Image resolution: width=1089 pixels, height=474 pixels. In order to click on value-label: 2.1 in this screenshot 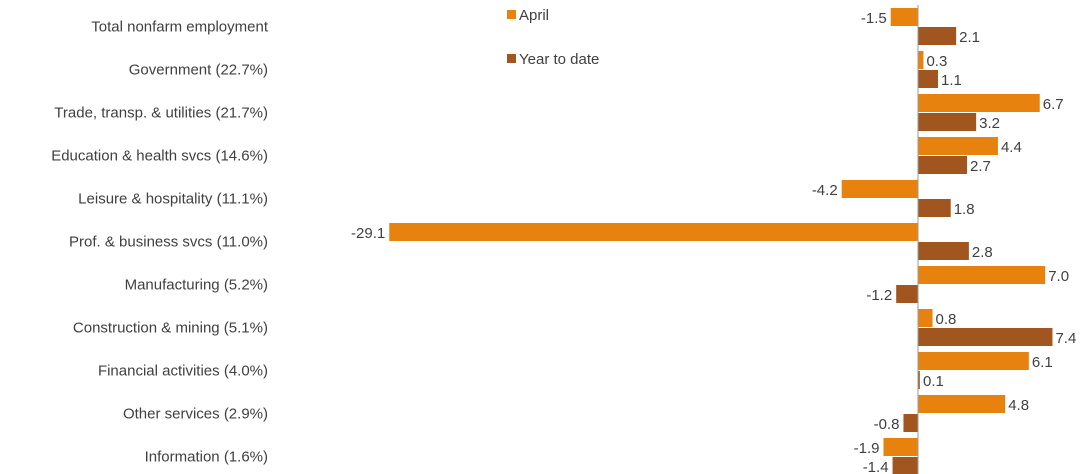, I will do `click(969, 37)`.